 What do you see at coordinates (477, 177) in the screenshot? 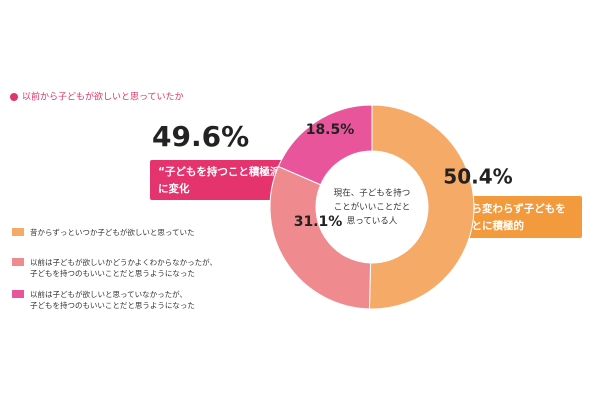
I see `data-label: 50.4%` at bounding box center [477, 177].